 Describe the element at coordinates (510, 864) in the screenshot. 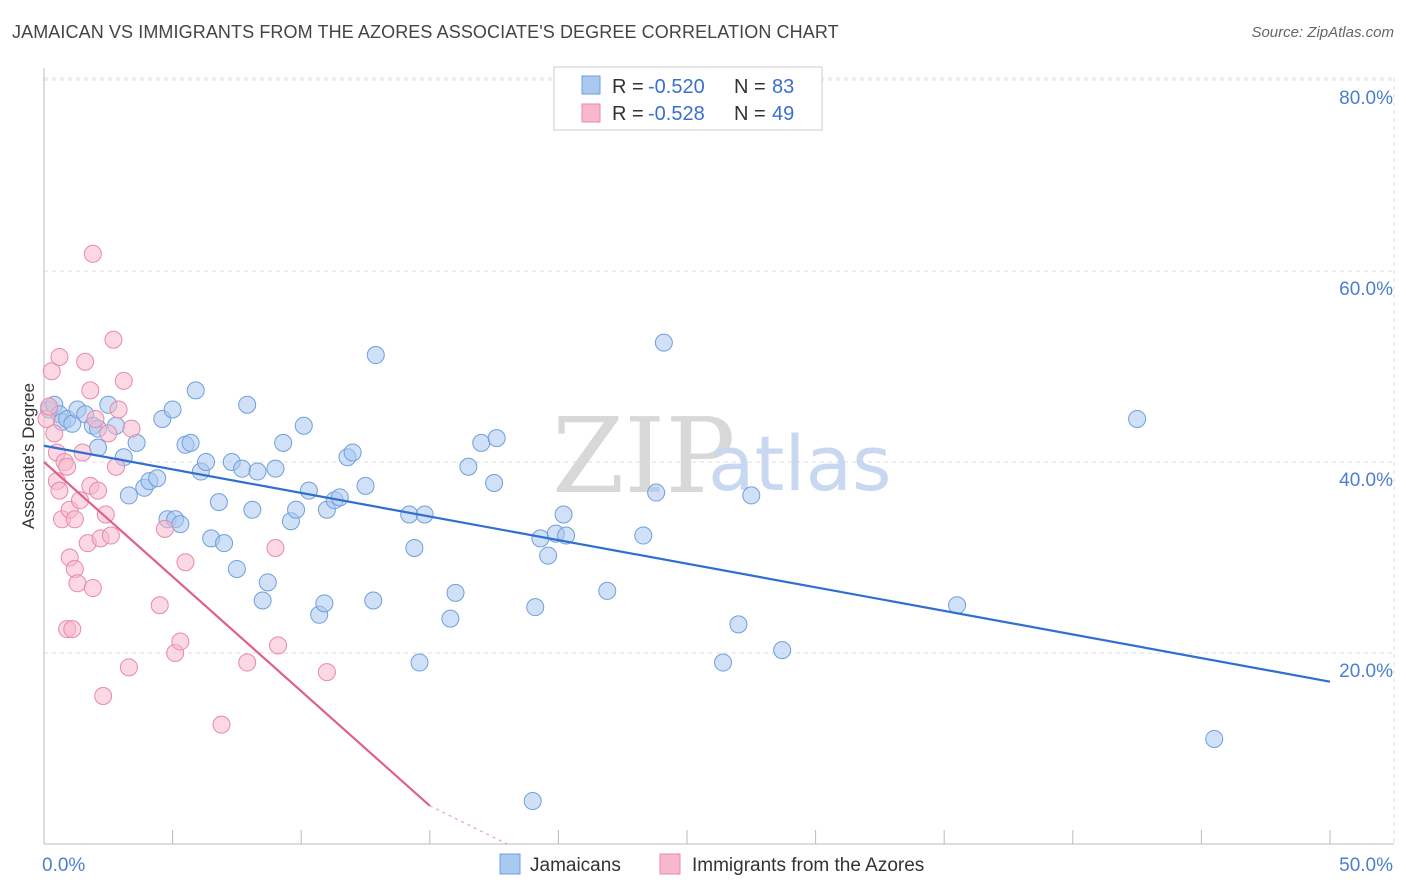

I see `bottom-legend-swatch-jamaicans` at that location.